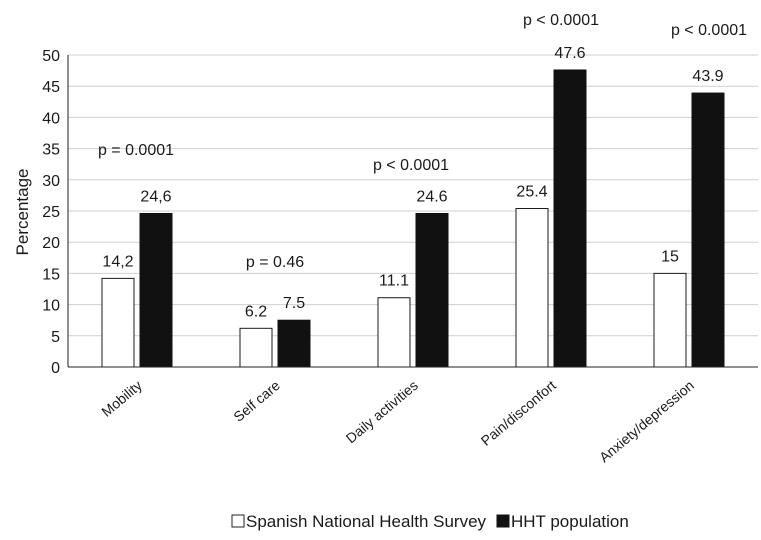 This screenshot has height=540, width=761. Describe the element at coordinates (294, 303) in the screenshot. I see `data-label: 7.5` at that location.